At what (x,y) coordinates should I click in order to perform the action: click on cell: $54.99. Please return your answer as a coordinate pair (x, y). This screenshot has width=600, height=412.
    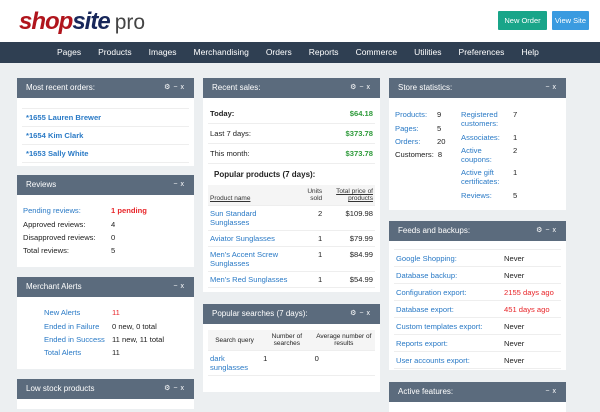
    Looking at the image, I should click on (349, 279).